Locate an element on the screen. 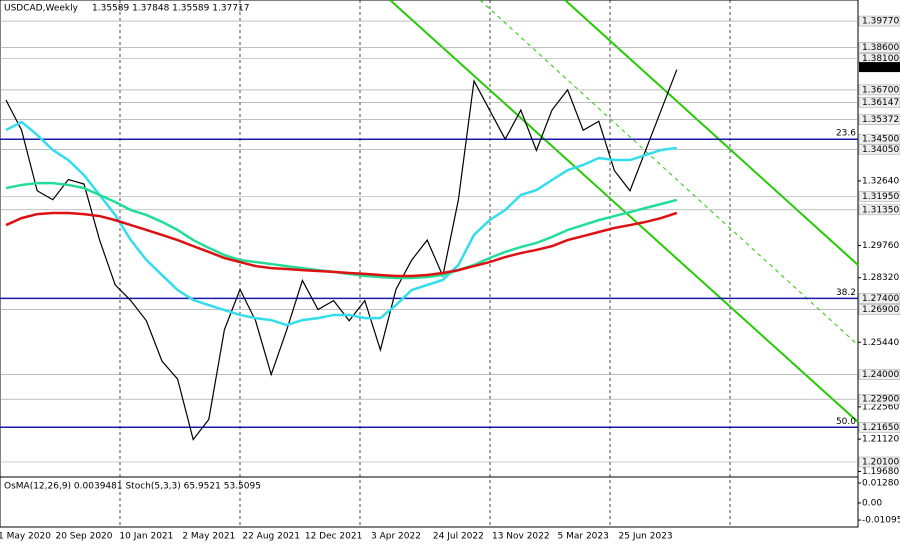 The image size is (900, 544). level-label: 1.38100 is located at coordinates (880, 59).